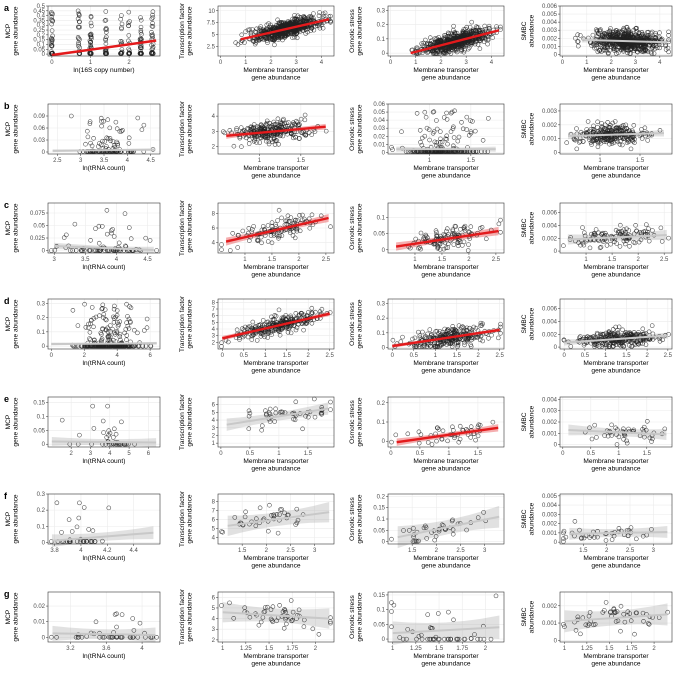 Image resolution: width=680 pixels, height=680 pixels. I want to click on panel-border, so click(104, 31).